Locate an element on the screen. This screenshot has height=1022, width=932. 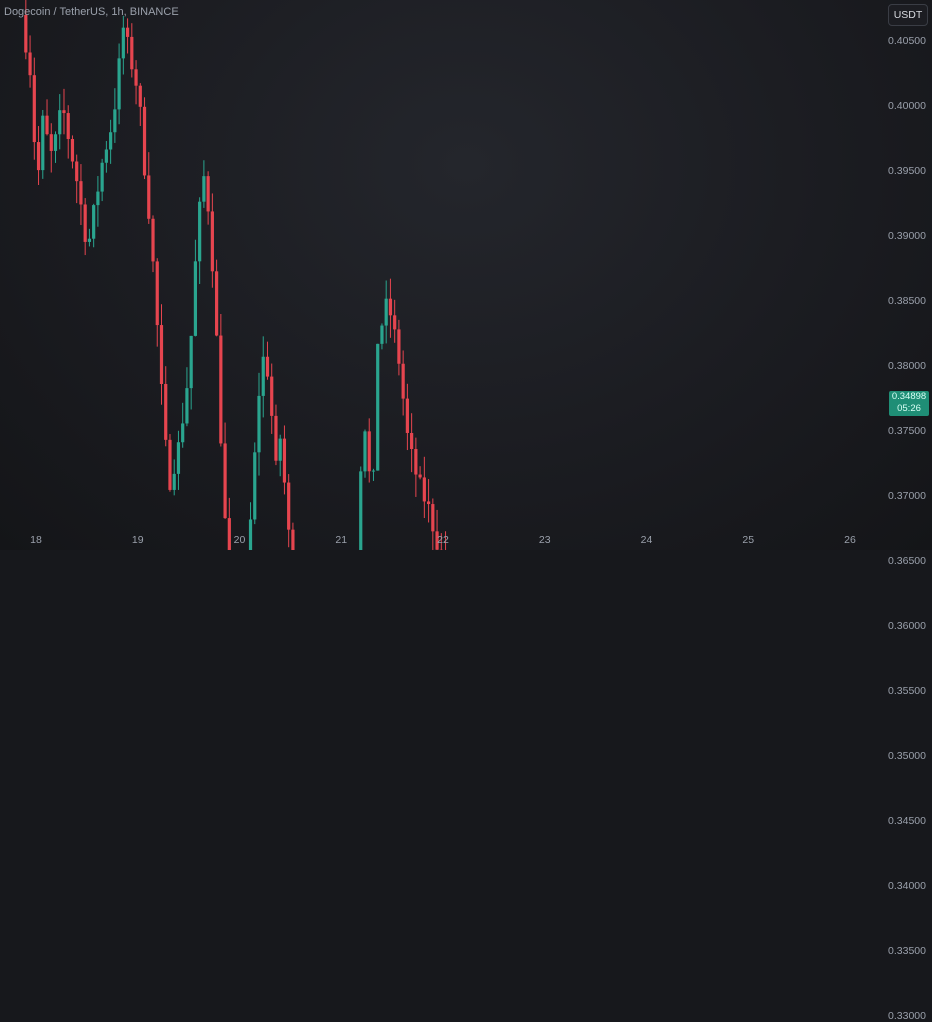
price-tick-label: 0.37500 is located at coordinates (907, 431).